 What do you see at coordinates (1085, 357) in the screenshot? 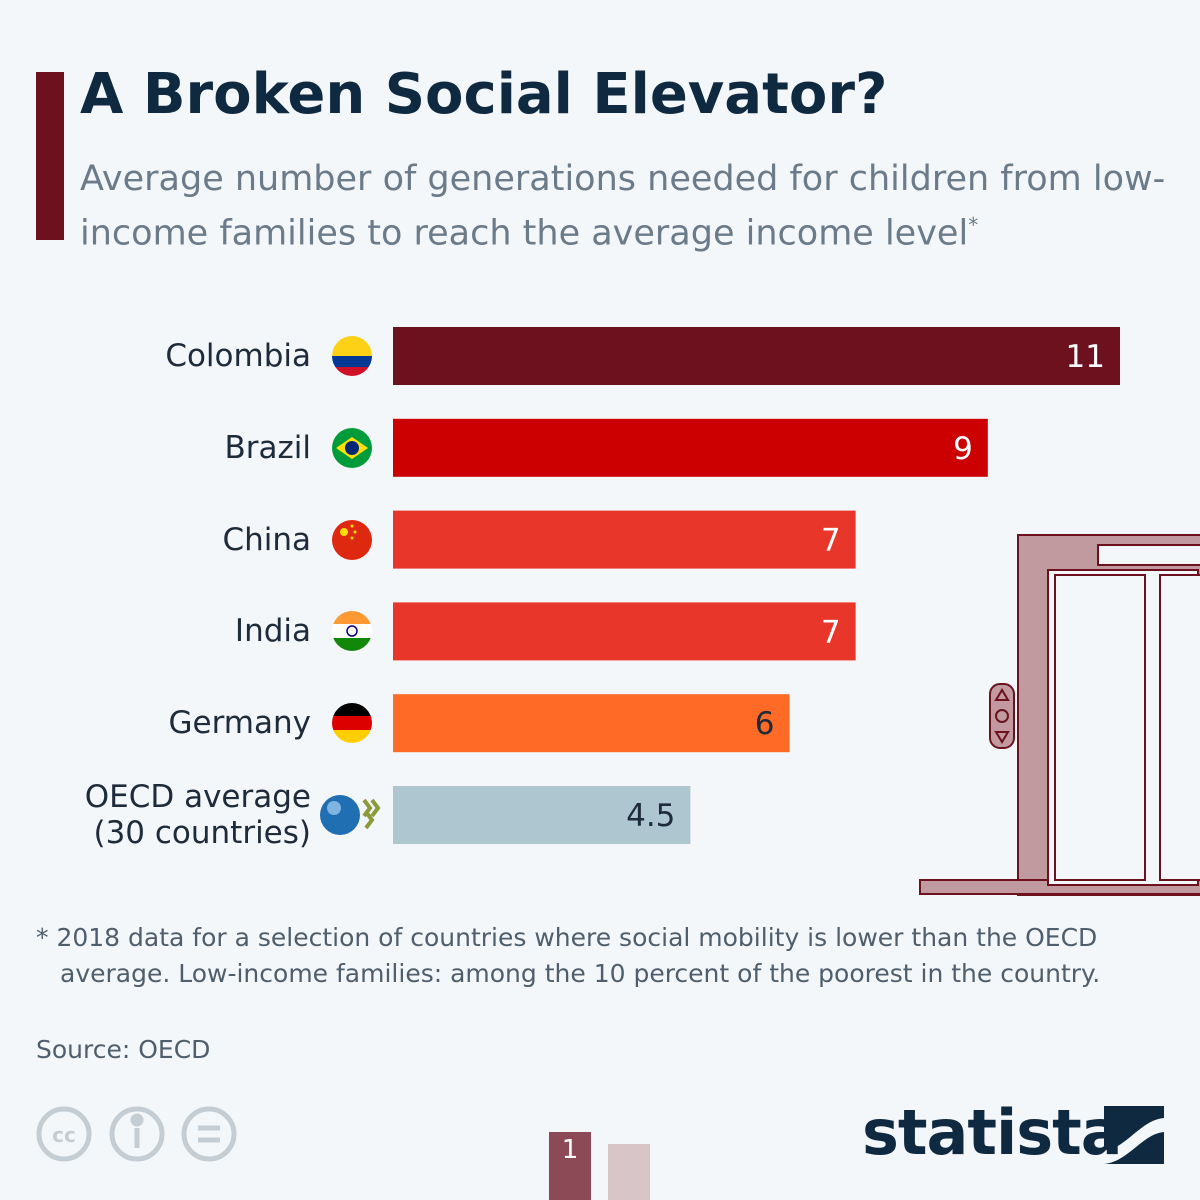
I see `value-label: 11` at bounding box center [1085, 357].